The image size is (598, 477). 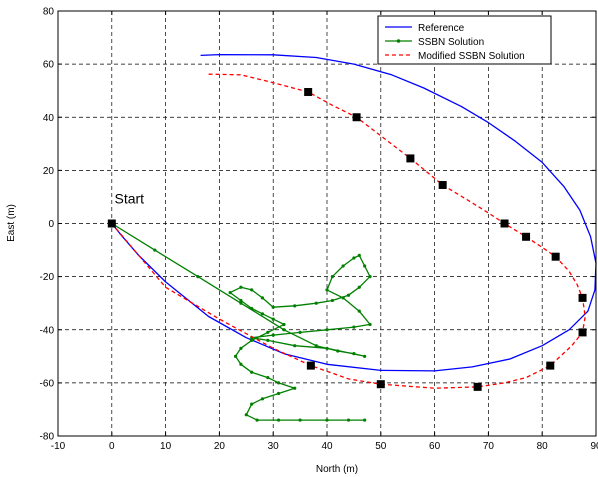 What do you see at coordinates (49, 171) in the screenshot?
I see `y-tick-label: 20` at bounding box center [49, 171].